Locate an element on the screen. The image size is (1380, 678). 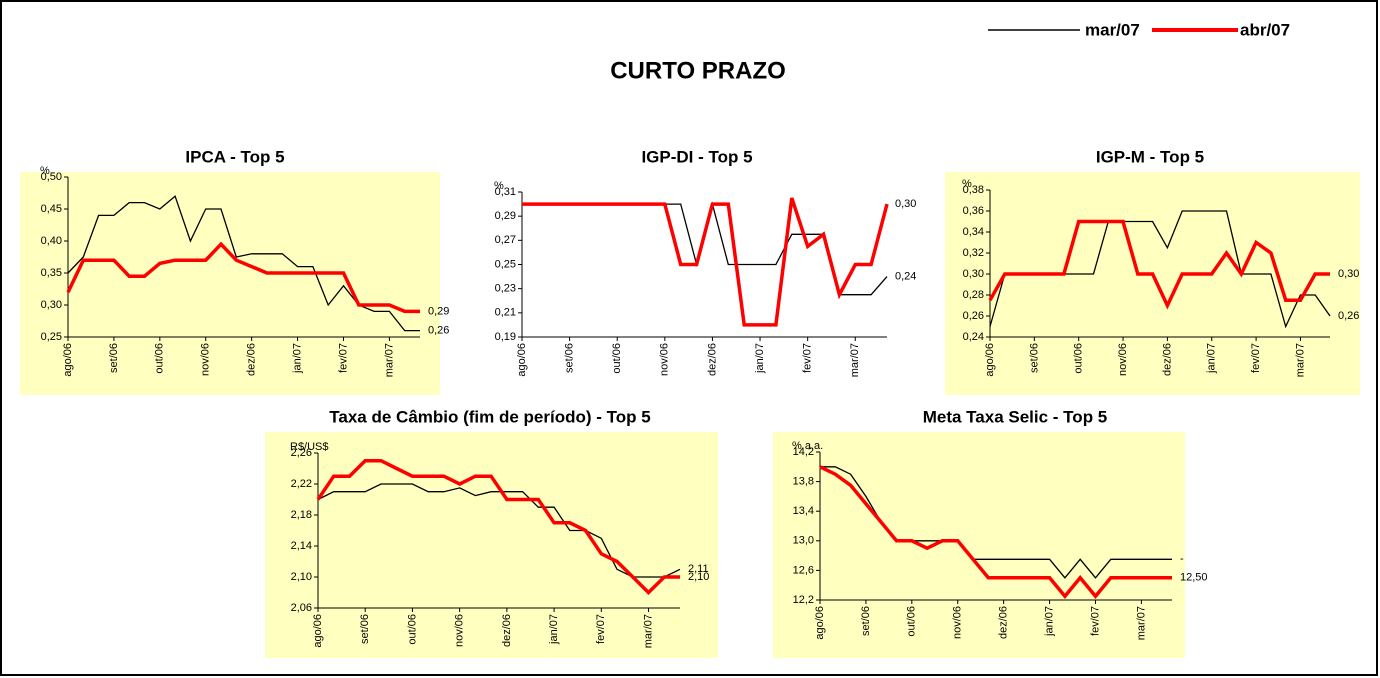
legend-label: mar/07 is located at coordinates (1112, 29).